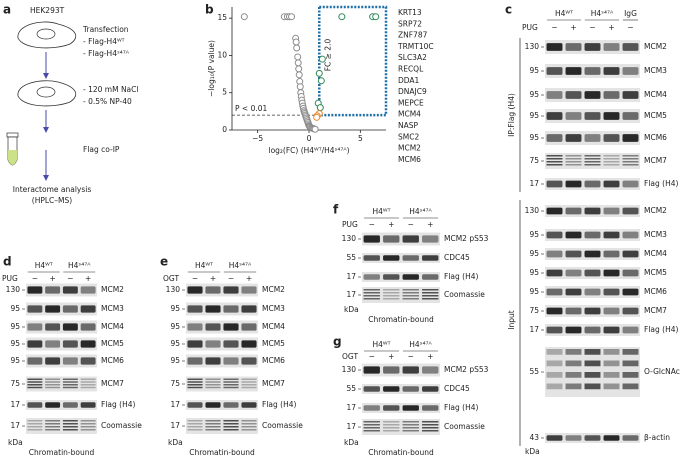 The width and height of the screenshot is (685, 459). Describe the element at coordinates (382, 344) in the screenshot. I see `group-label: H4ᵂᵀ` at that location.